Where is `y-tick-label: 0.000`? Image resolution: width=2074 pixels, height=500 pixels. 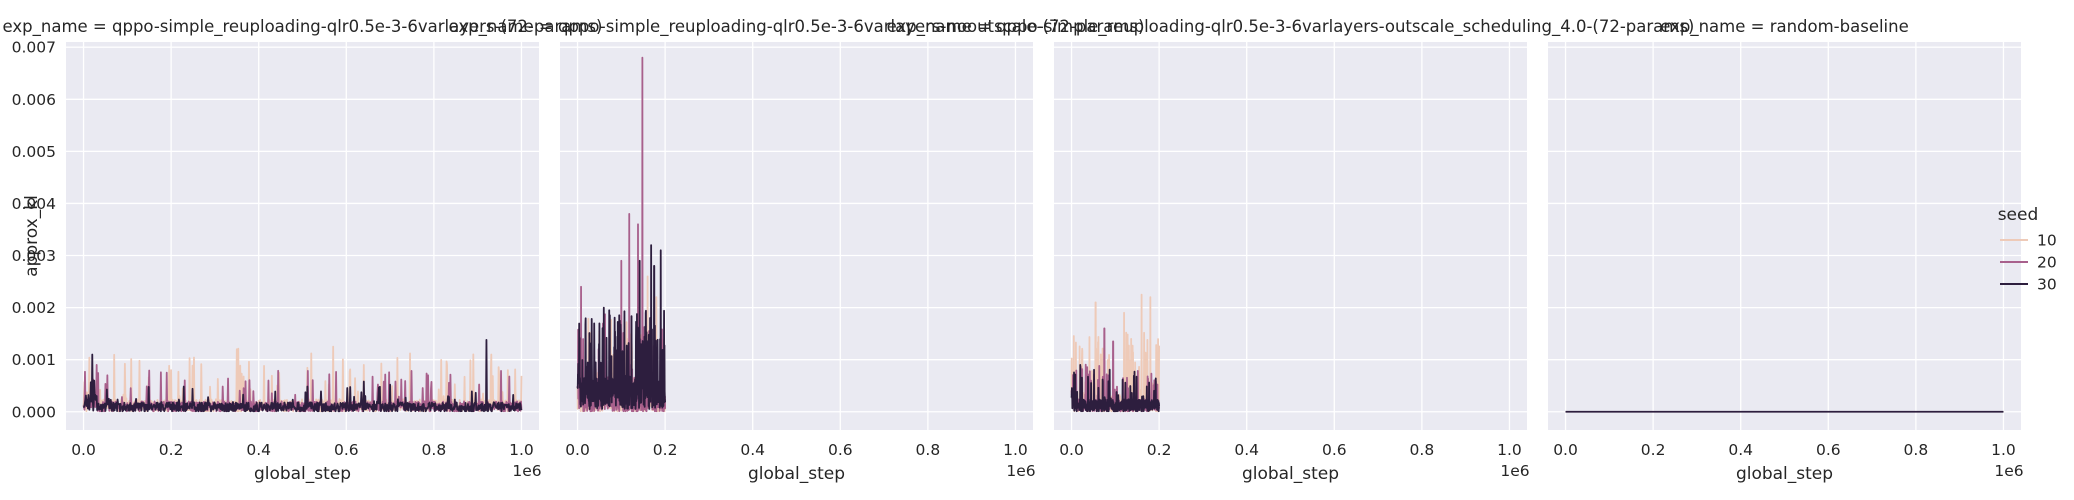 y-tick-label: 0.000 is located at coordinates (34, 412).